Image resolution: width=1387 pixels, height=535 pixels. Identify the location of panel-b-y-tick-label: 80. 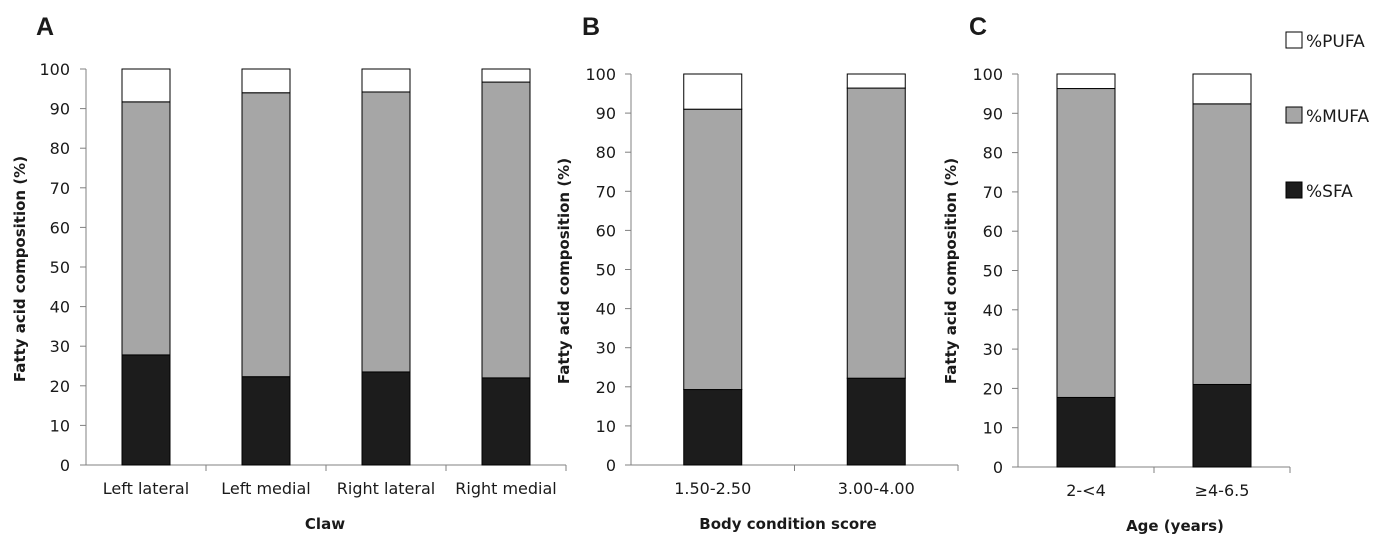
(606, 152).